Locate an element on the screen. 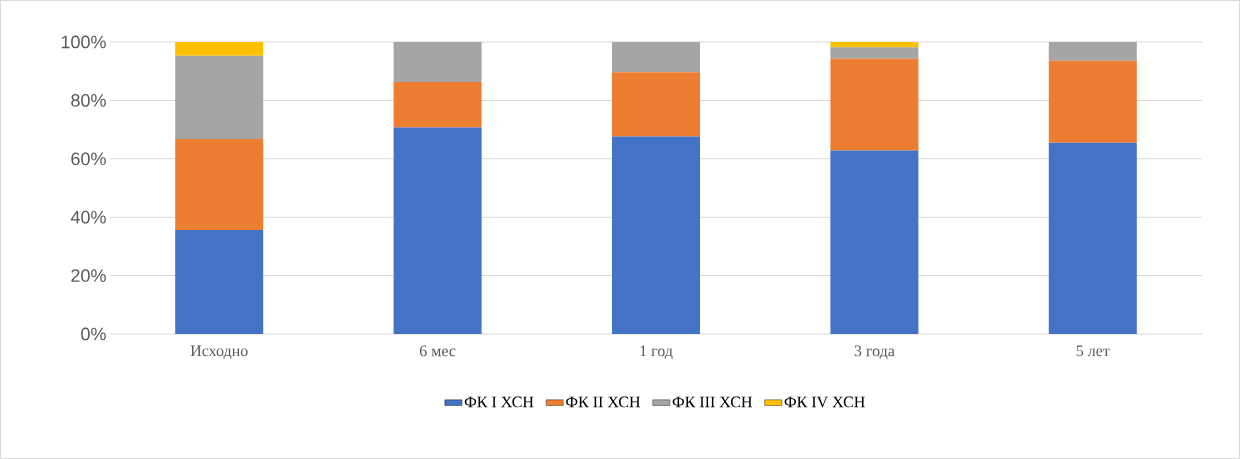 The image size is (1240, 459). x-tick-label: 5 лет is located at coordinates (1093, 351).